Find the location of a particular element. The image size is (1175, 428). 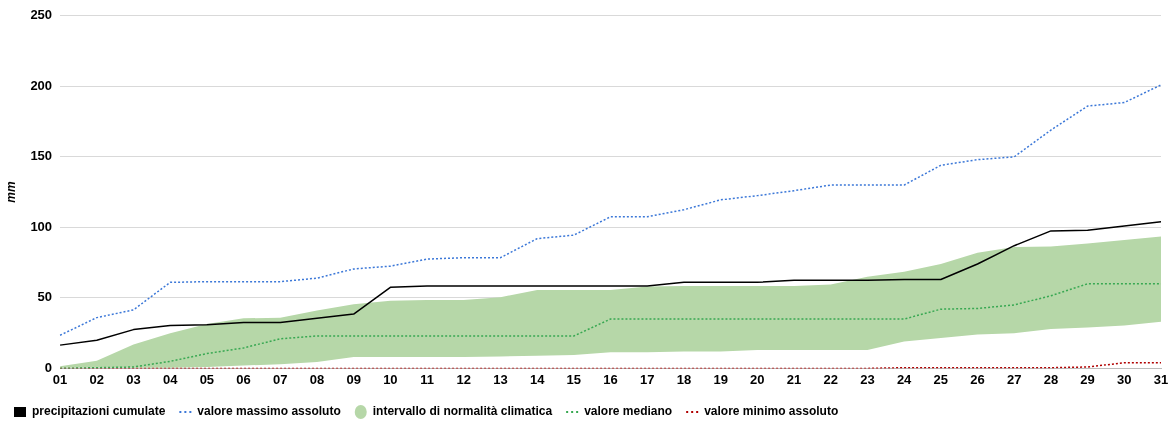

y-tick-label: 0 is located at coordinates (48, 367).